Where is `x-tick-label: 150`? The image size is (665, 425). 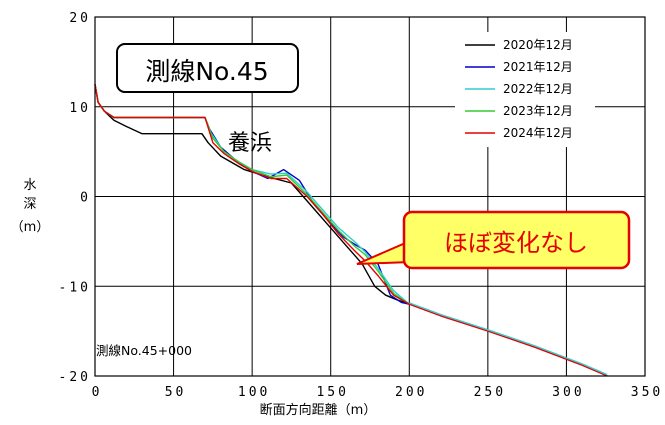
x-tick-label: 150 is located at coordinates (332, 392).